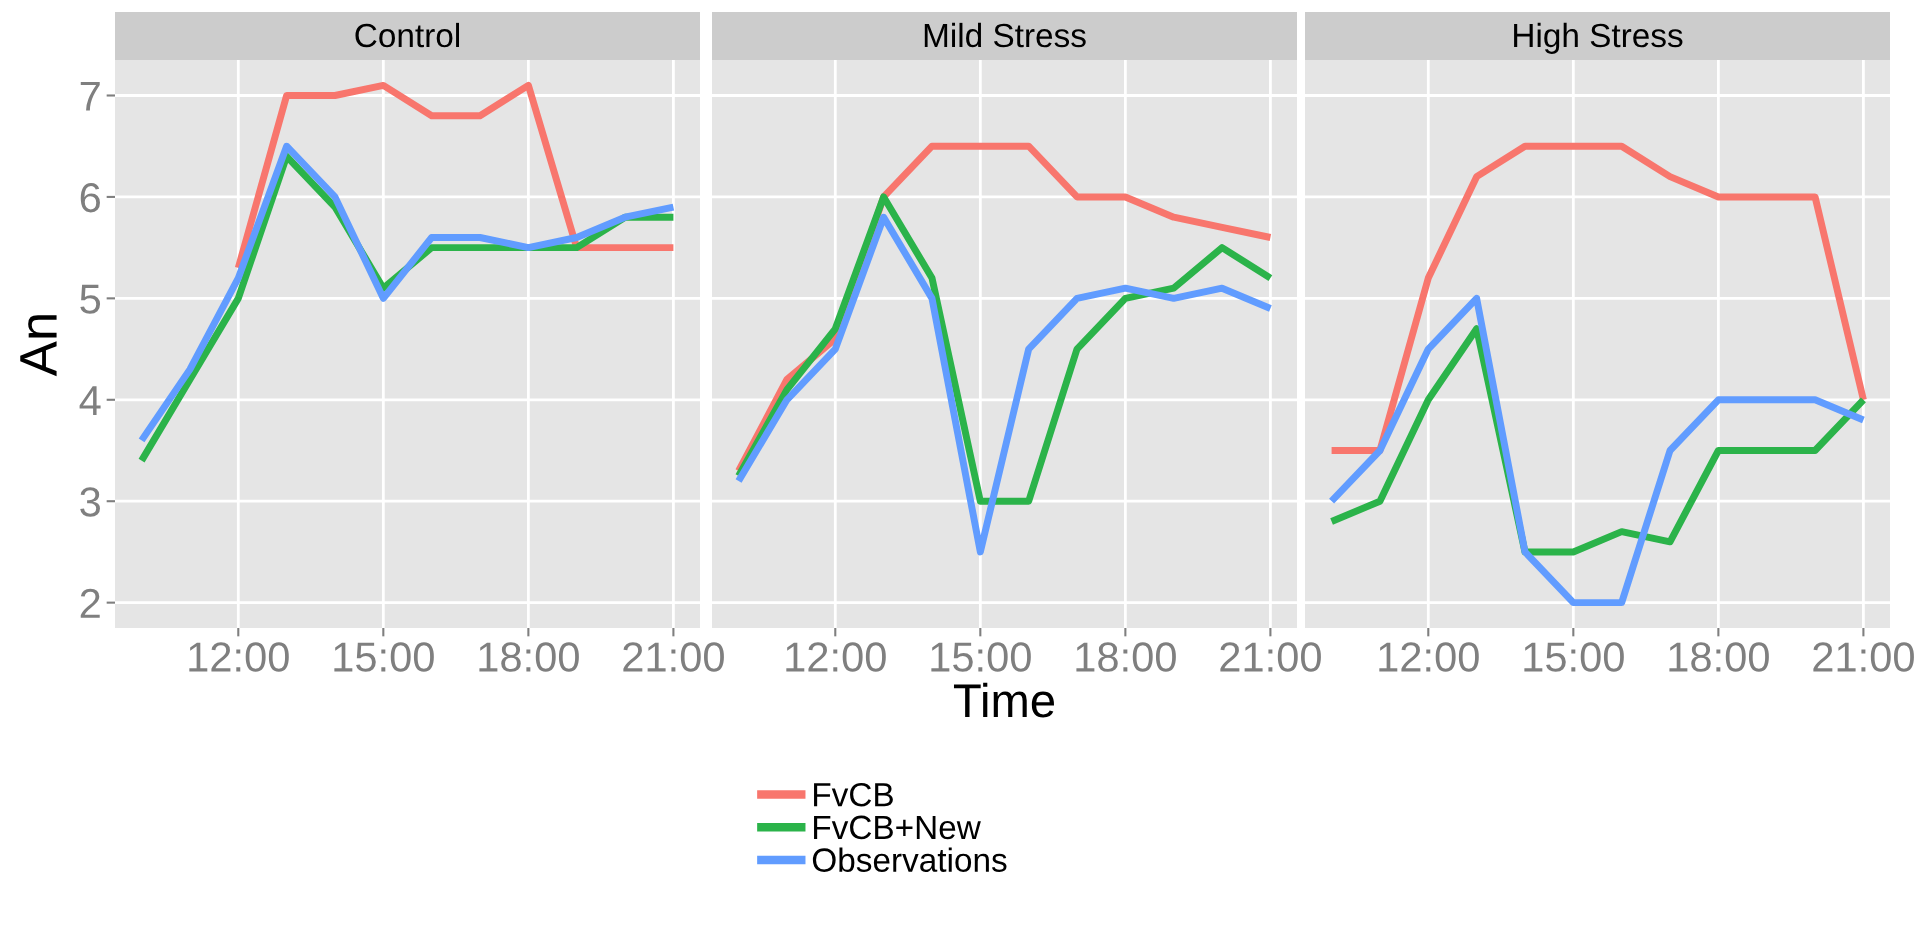 The image size is (1920, 925). Describe the element at coordinates (1003, 700) in the screenshot. I see `x-axis-title: Time` at that location.